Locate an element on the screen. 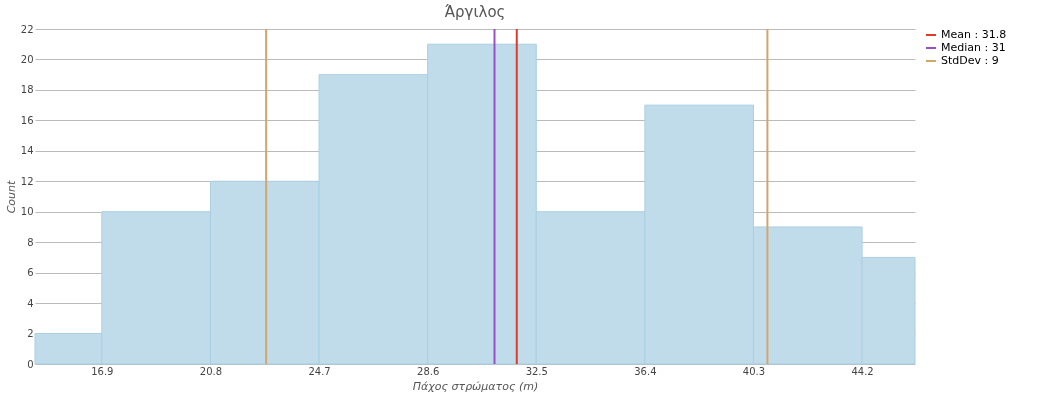 The image size is (1046, 412). x-tick-label: 36.4 is located at coordinates (645, 371).